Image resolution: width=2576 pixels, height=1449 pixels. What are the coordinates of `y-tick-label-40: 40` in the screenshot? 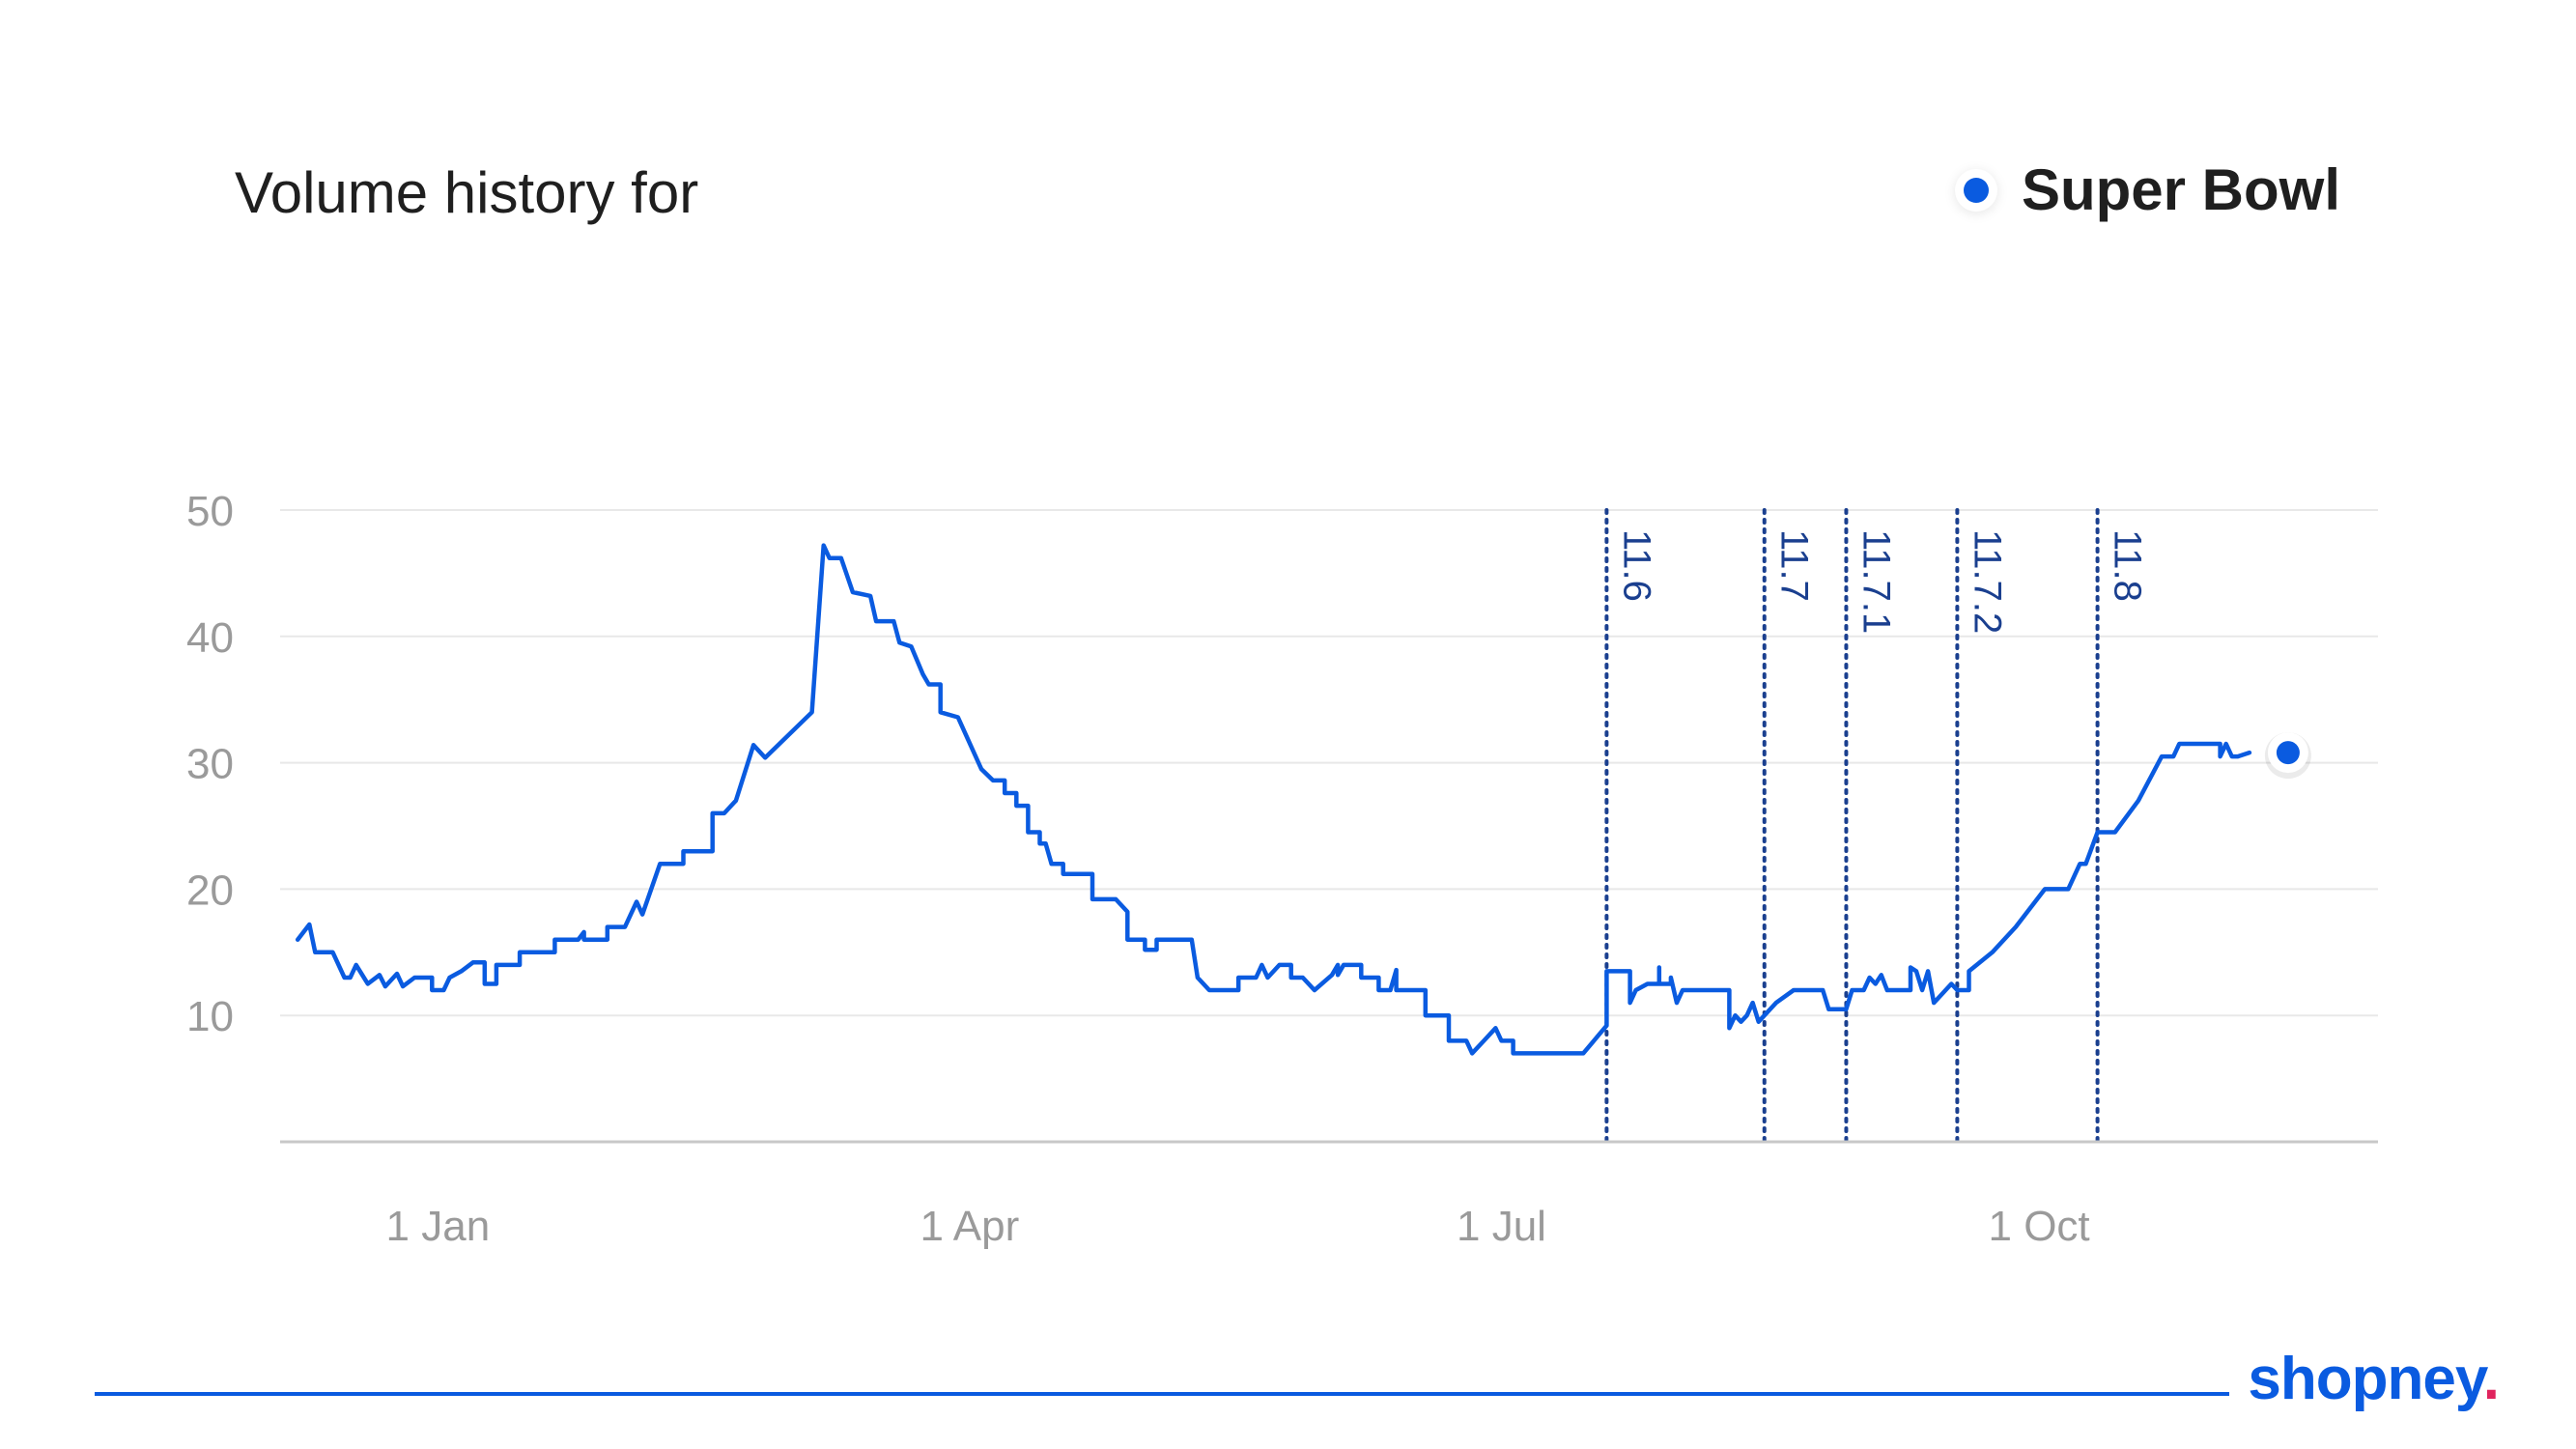 It's located at (210, 638).